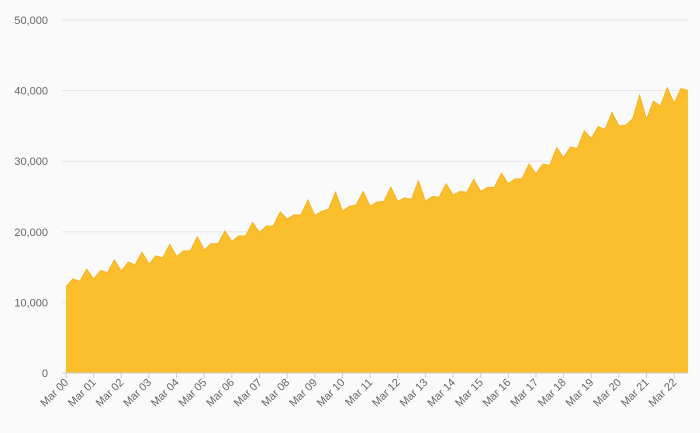 The image size is (700, 433). What do you see at coordinates (45, 374) in the screenshot?
I see `y-tick-label: 0` at bounding box center [45, 374].